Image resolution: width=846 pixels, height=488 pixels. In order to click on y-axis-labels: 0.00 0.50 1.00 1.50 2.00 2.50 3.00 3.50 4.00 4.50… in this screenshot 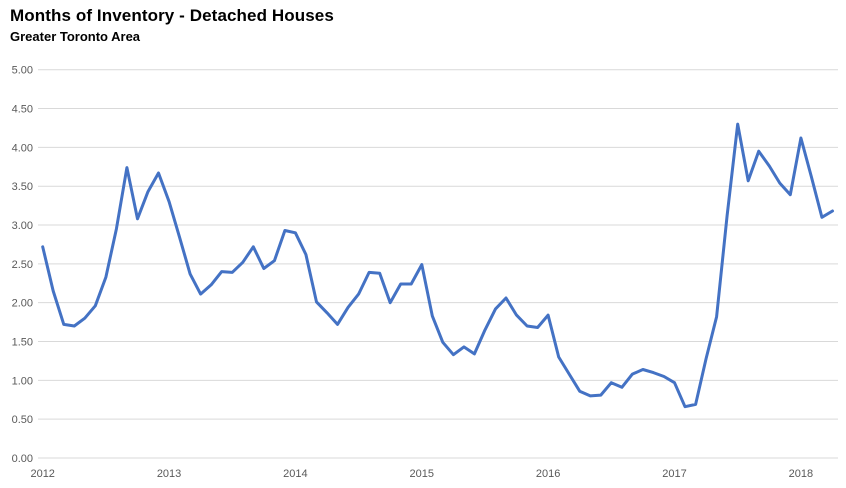, I will do `click(22, 265)`.